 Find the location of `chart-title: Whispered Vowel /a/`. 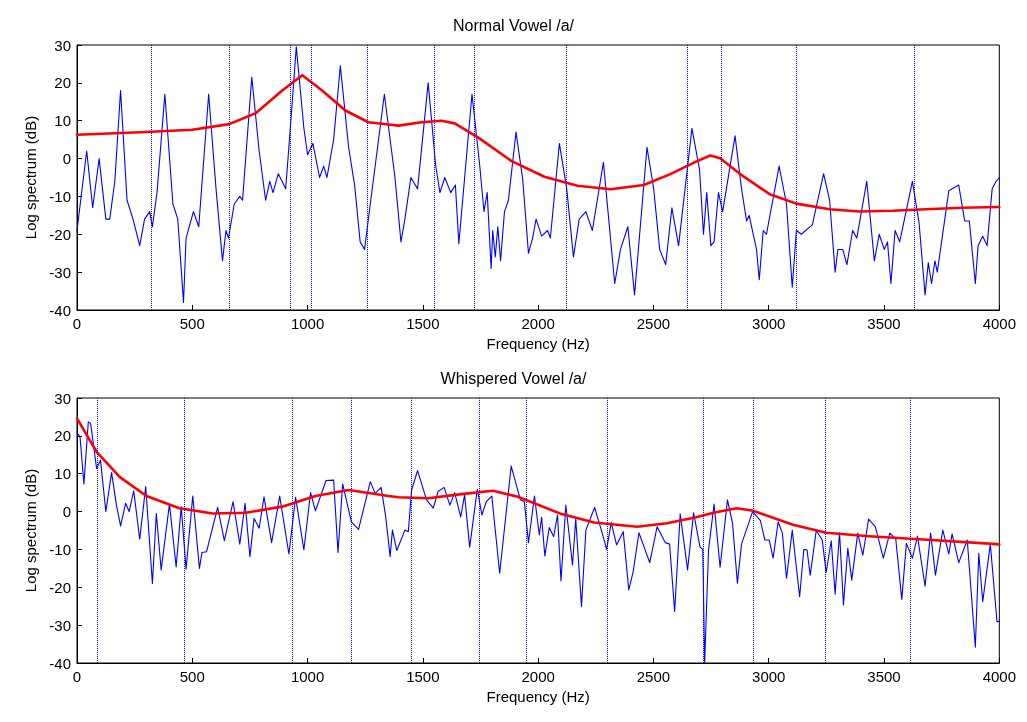

chart-title: Whispered Vowel /a/ is located at coordinates (513, 378).